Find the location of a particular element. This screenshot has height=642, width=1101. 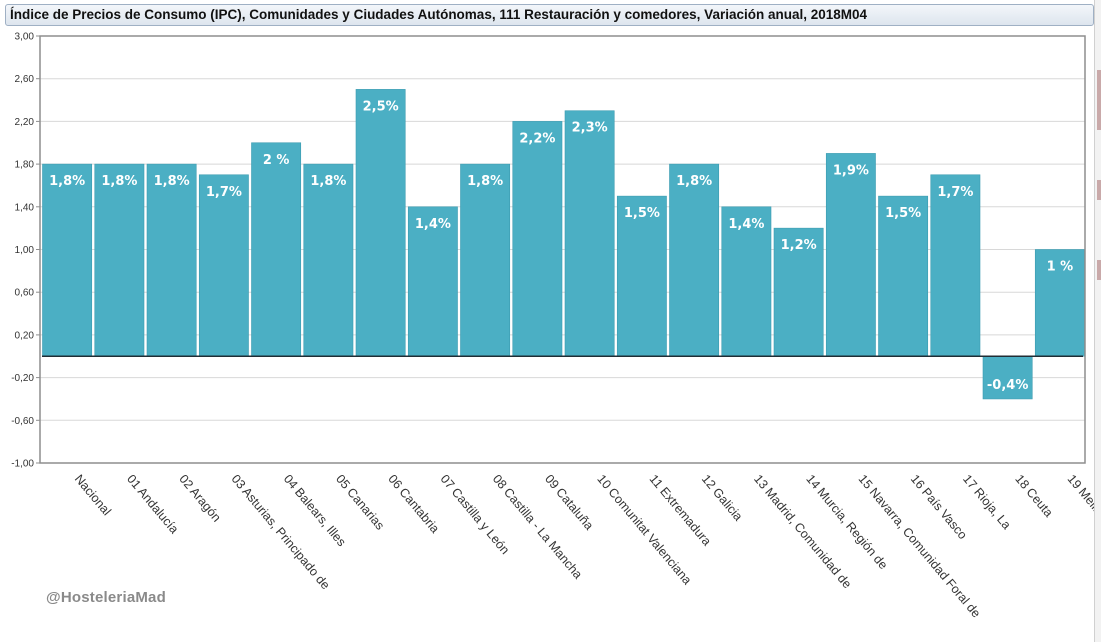

x-tick-label: 17 Rioja, La is located at coordinates (987, 502).